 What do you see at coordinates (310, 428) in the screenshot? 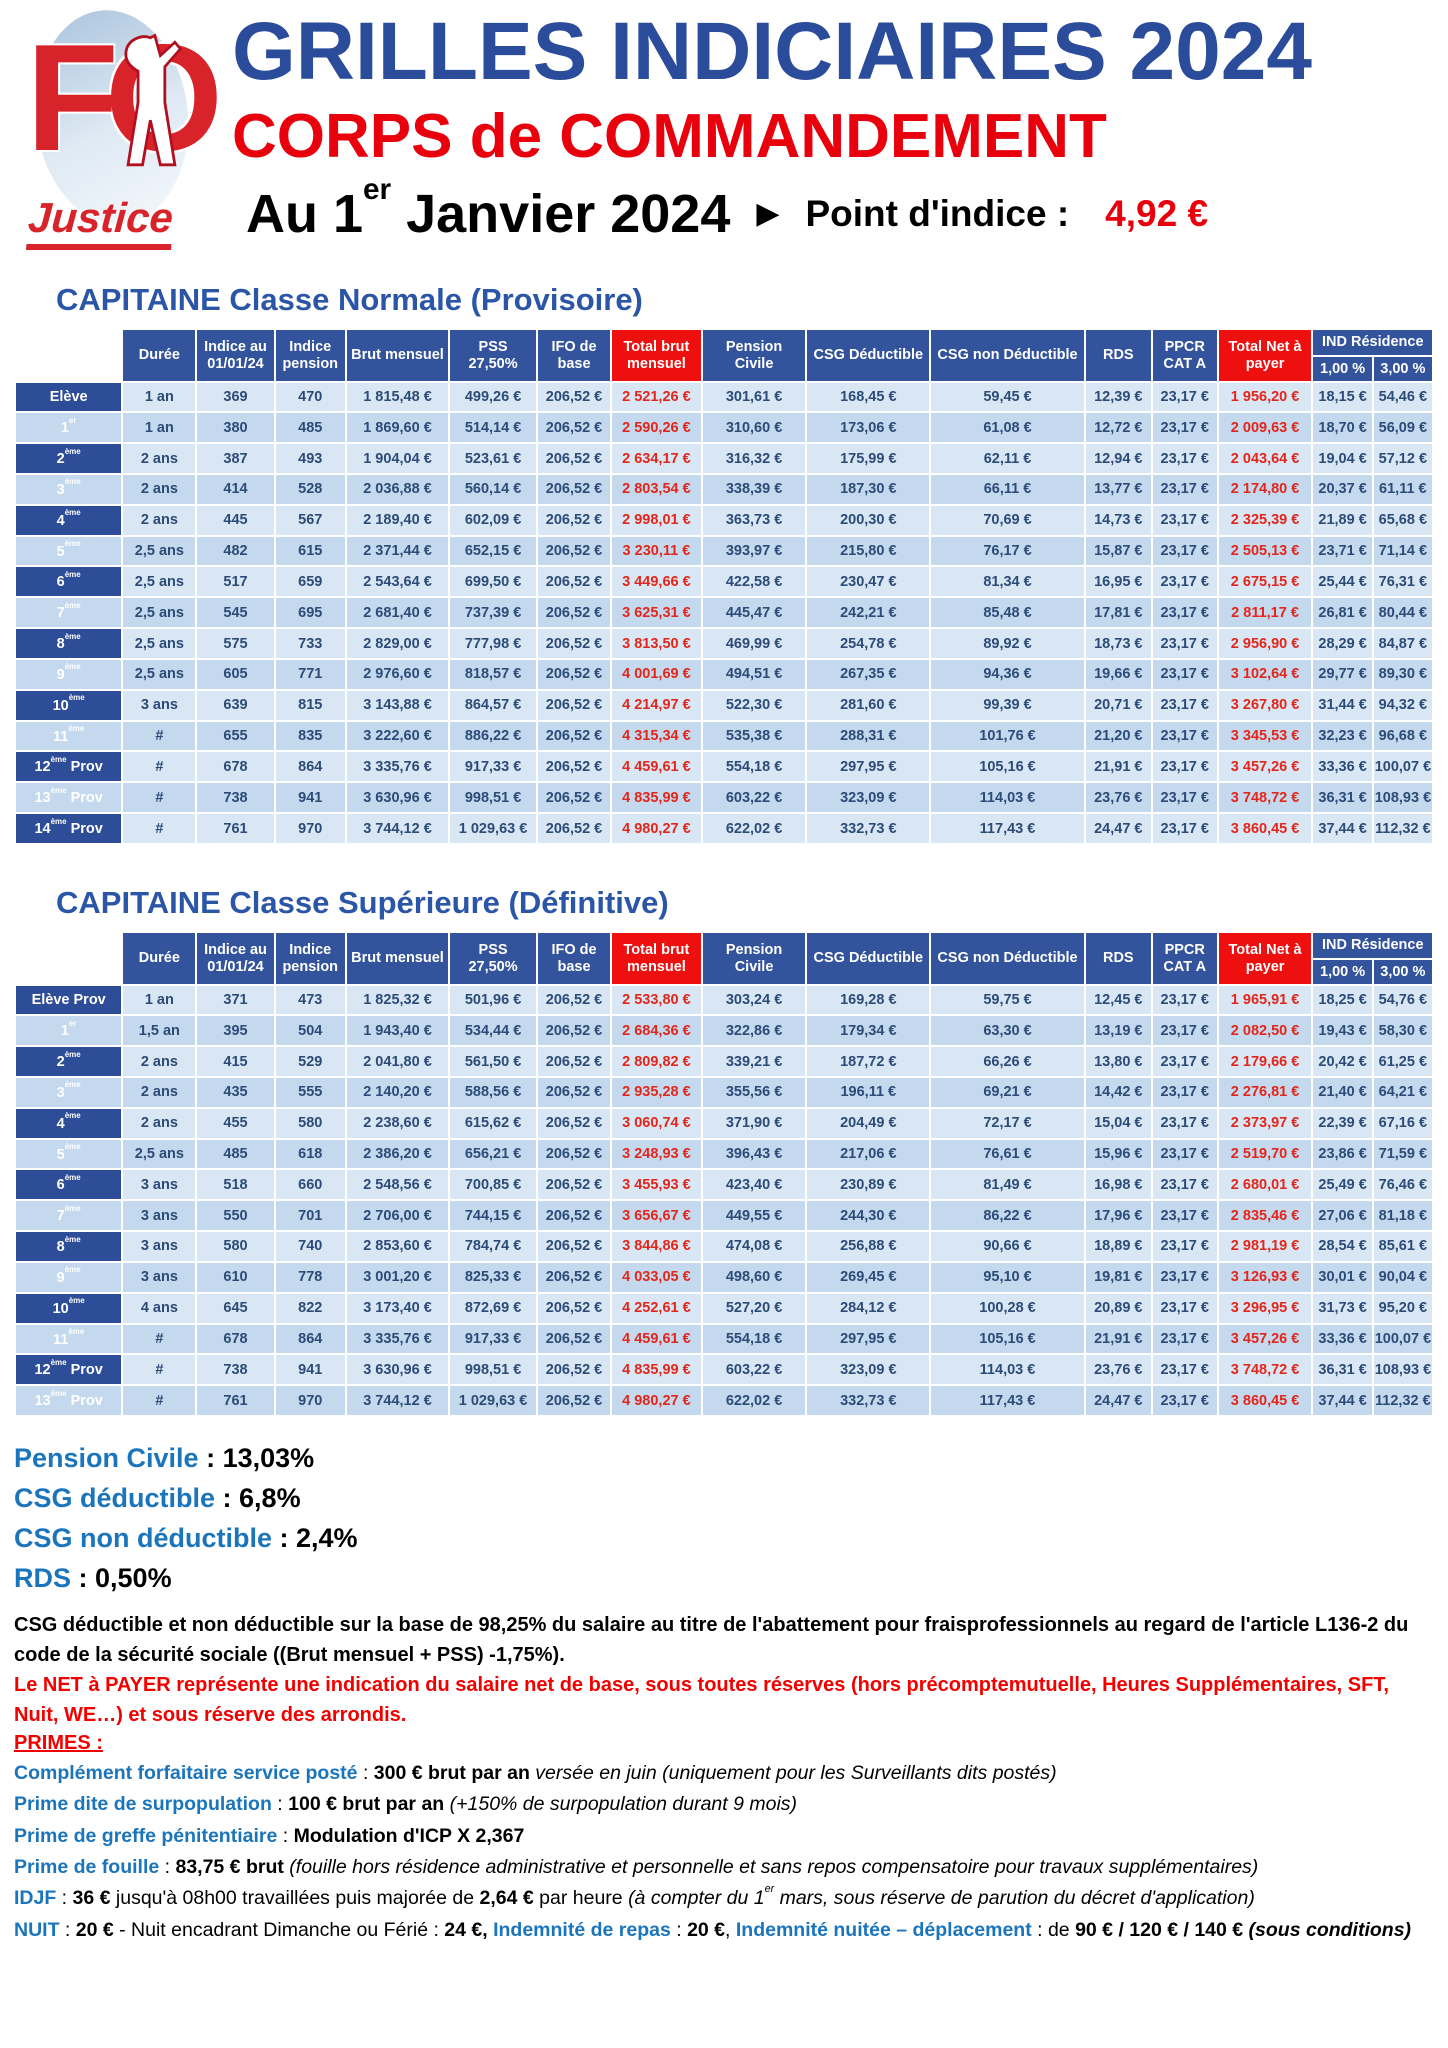
I see `value-cell: 485` at bounding box center [310, 428].